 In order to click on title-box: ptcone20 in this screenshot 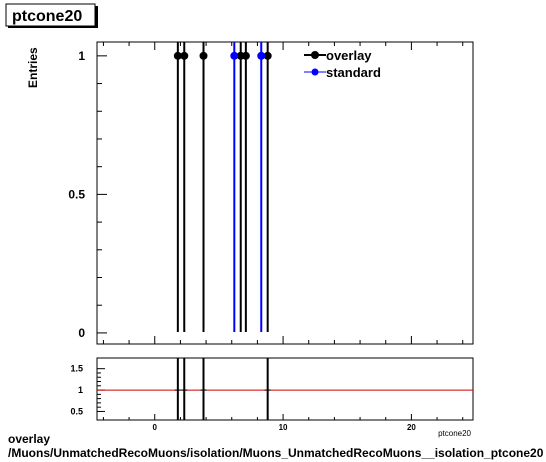, I will do `click(51, 15)`.